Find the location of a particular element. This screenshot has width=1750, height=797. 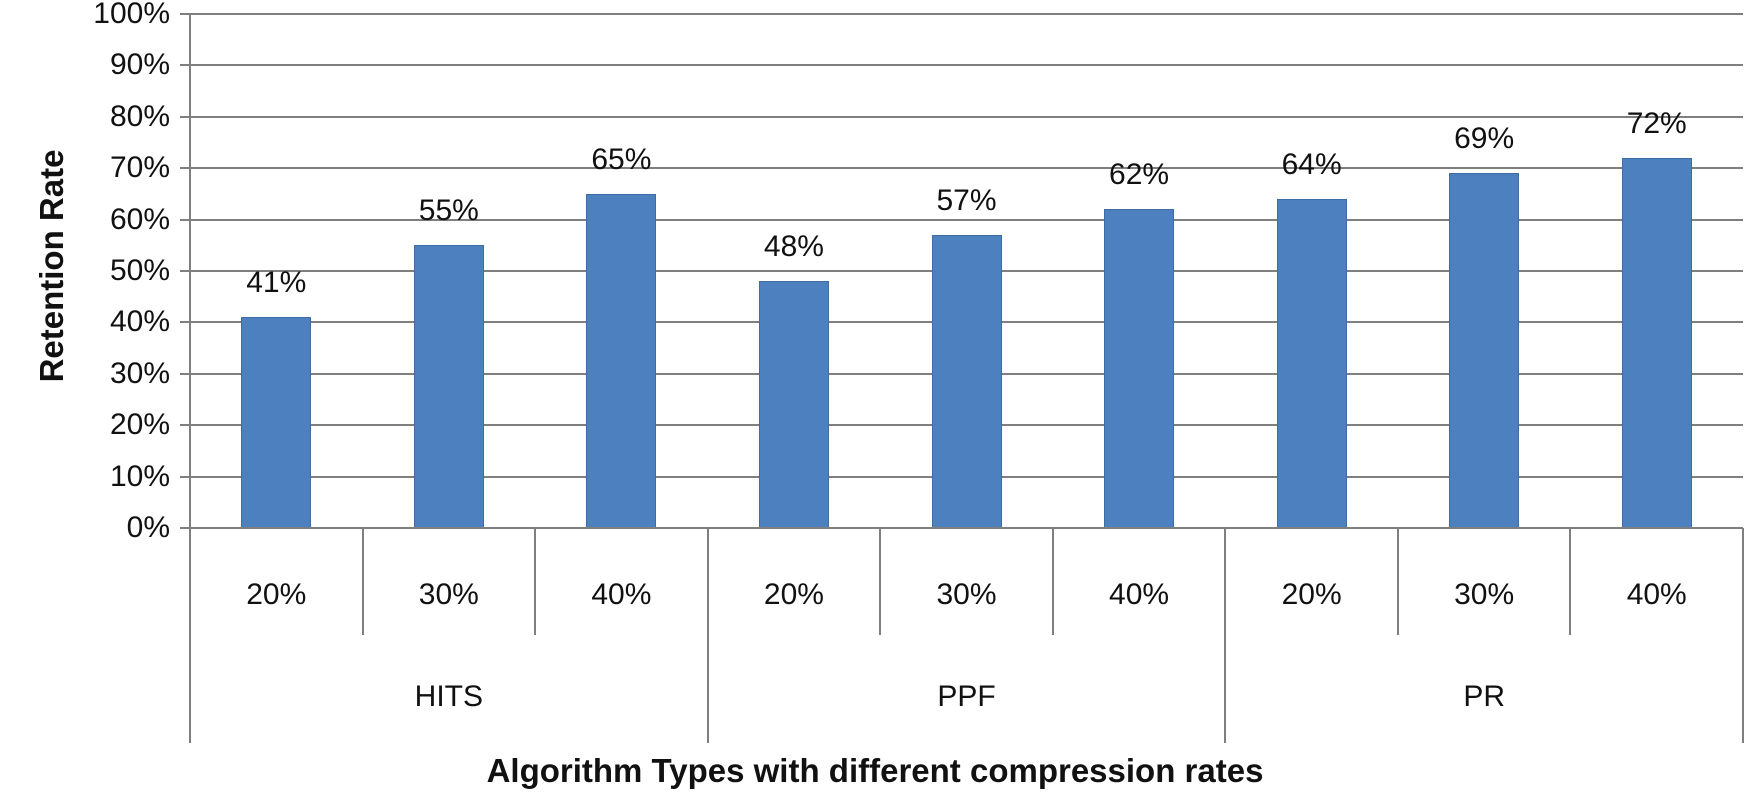

y-axis-tick-label: 10% is located at coordinates (139, 476).